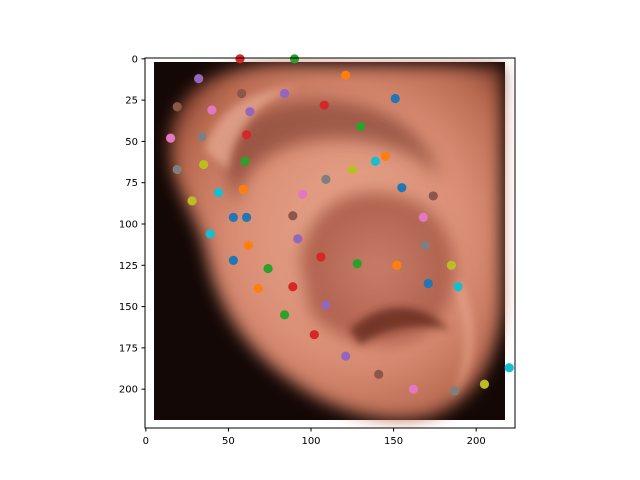 The image size is (640, 480). Describe the element at coordinates (310, 441) in the screenshot. I see `x-tick-label: 100` at that location.